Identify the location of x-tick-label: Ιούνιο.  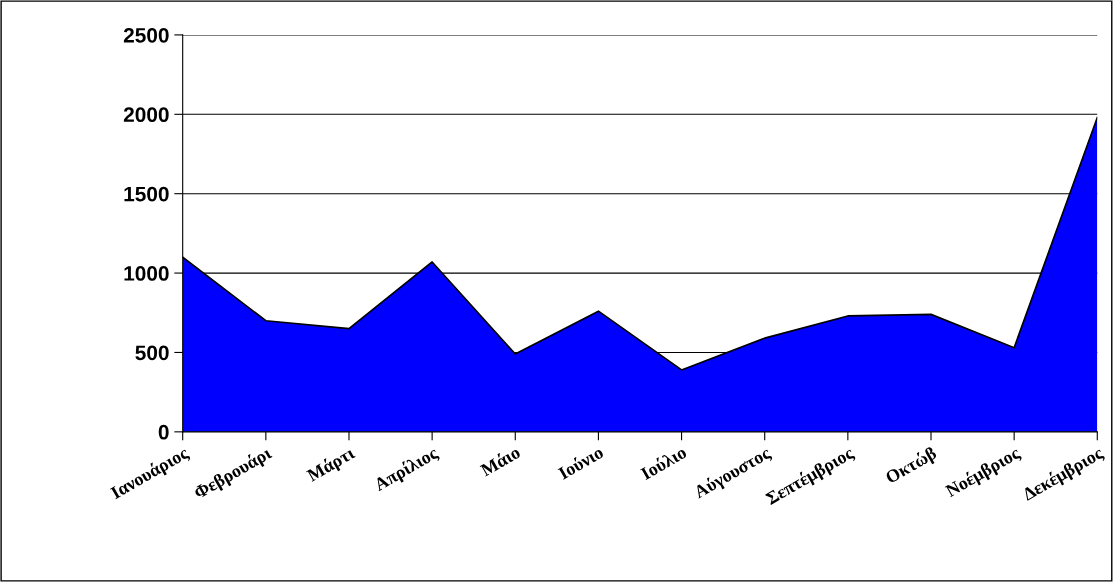
(580, 462).